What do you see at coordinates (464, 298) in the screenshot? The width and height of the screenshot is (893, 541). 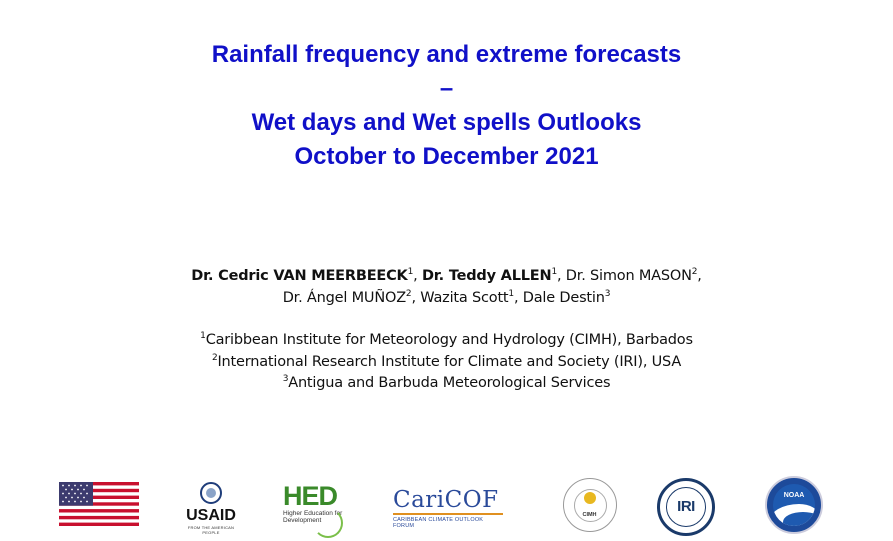 I see `author-name: Wazita Scott` at bounding box center [464, 298].